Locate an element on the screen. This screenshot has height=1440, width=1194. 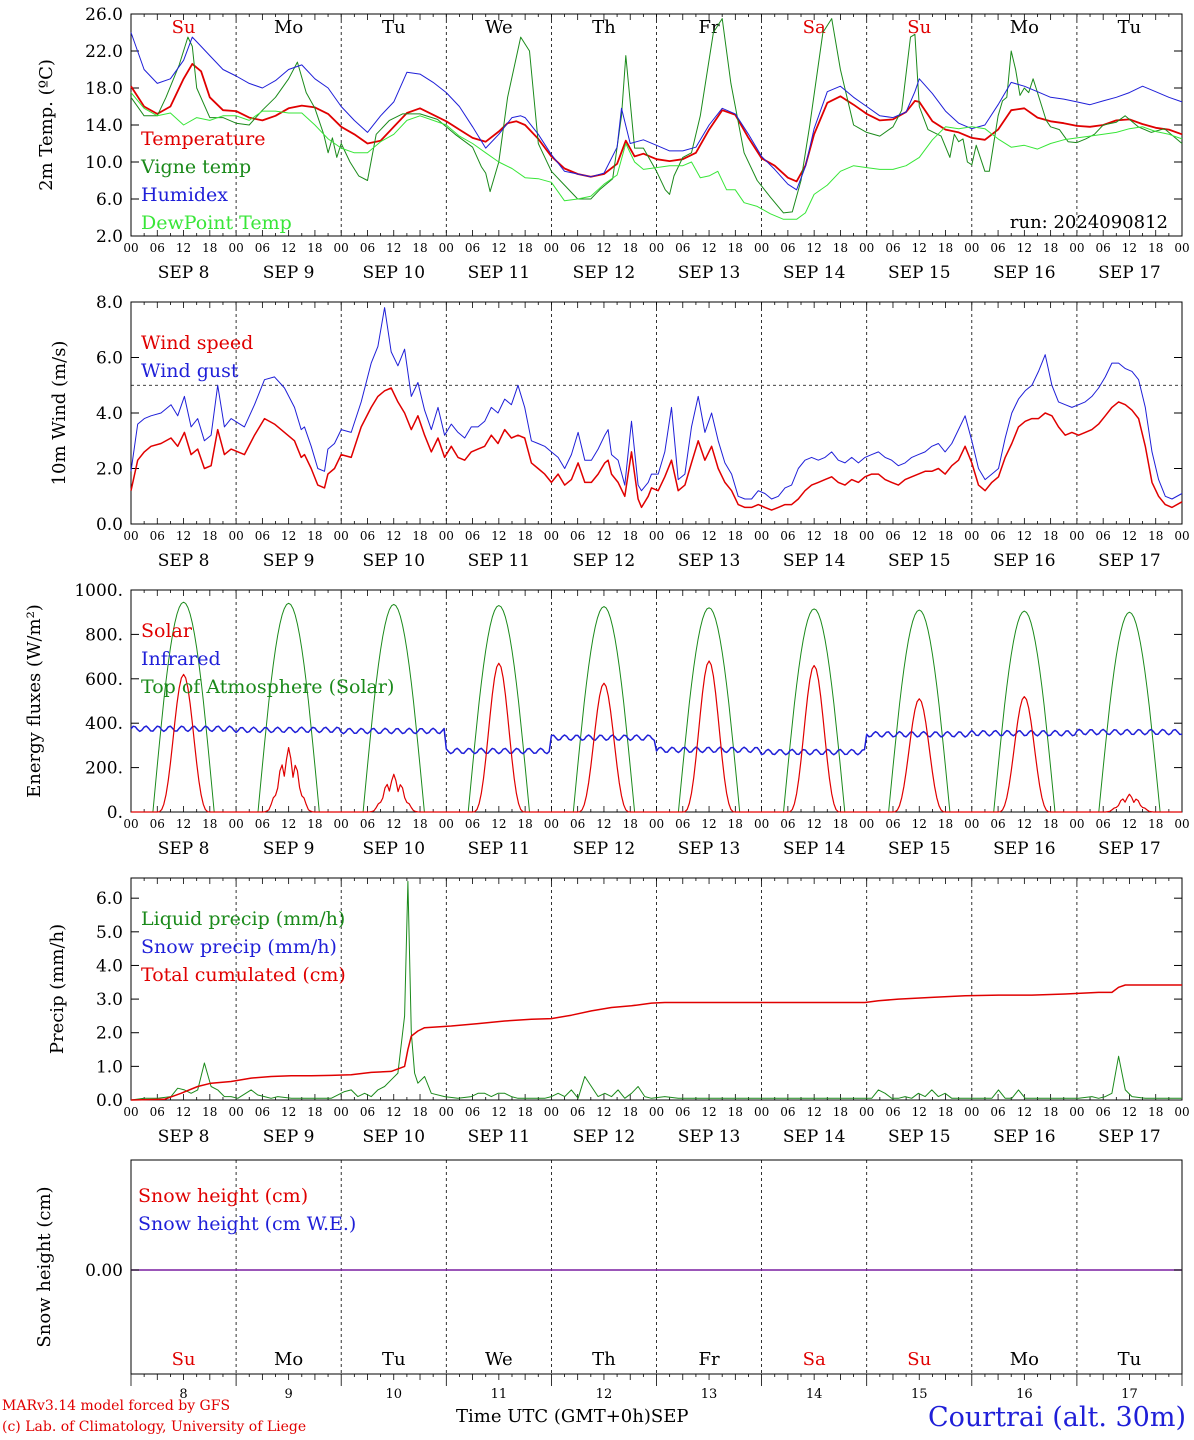
temp-legend-vigne-temp: Vigne temp is located at coordinates (195, 167).